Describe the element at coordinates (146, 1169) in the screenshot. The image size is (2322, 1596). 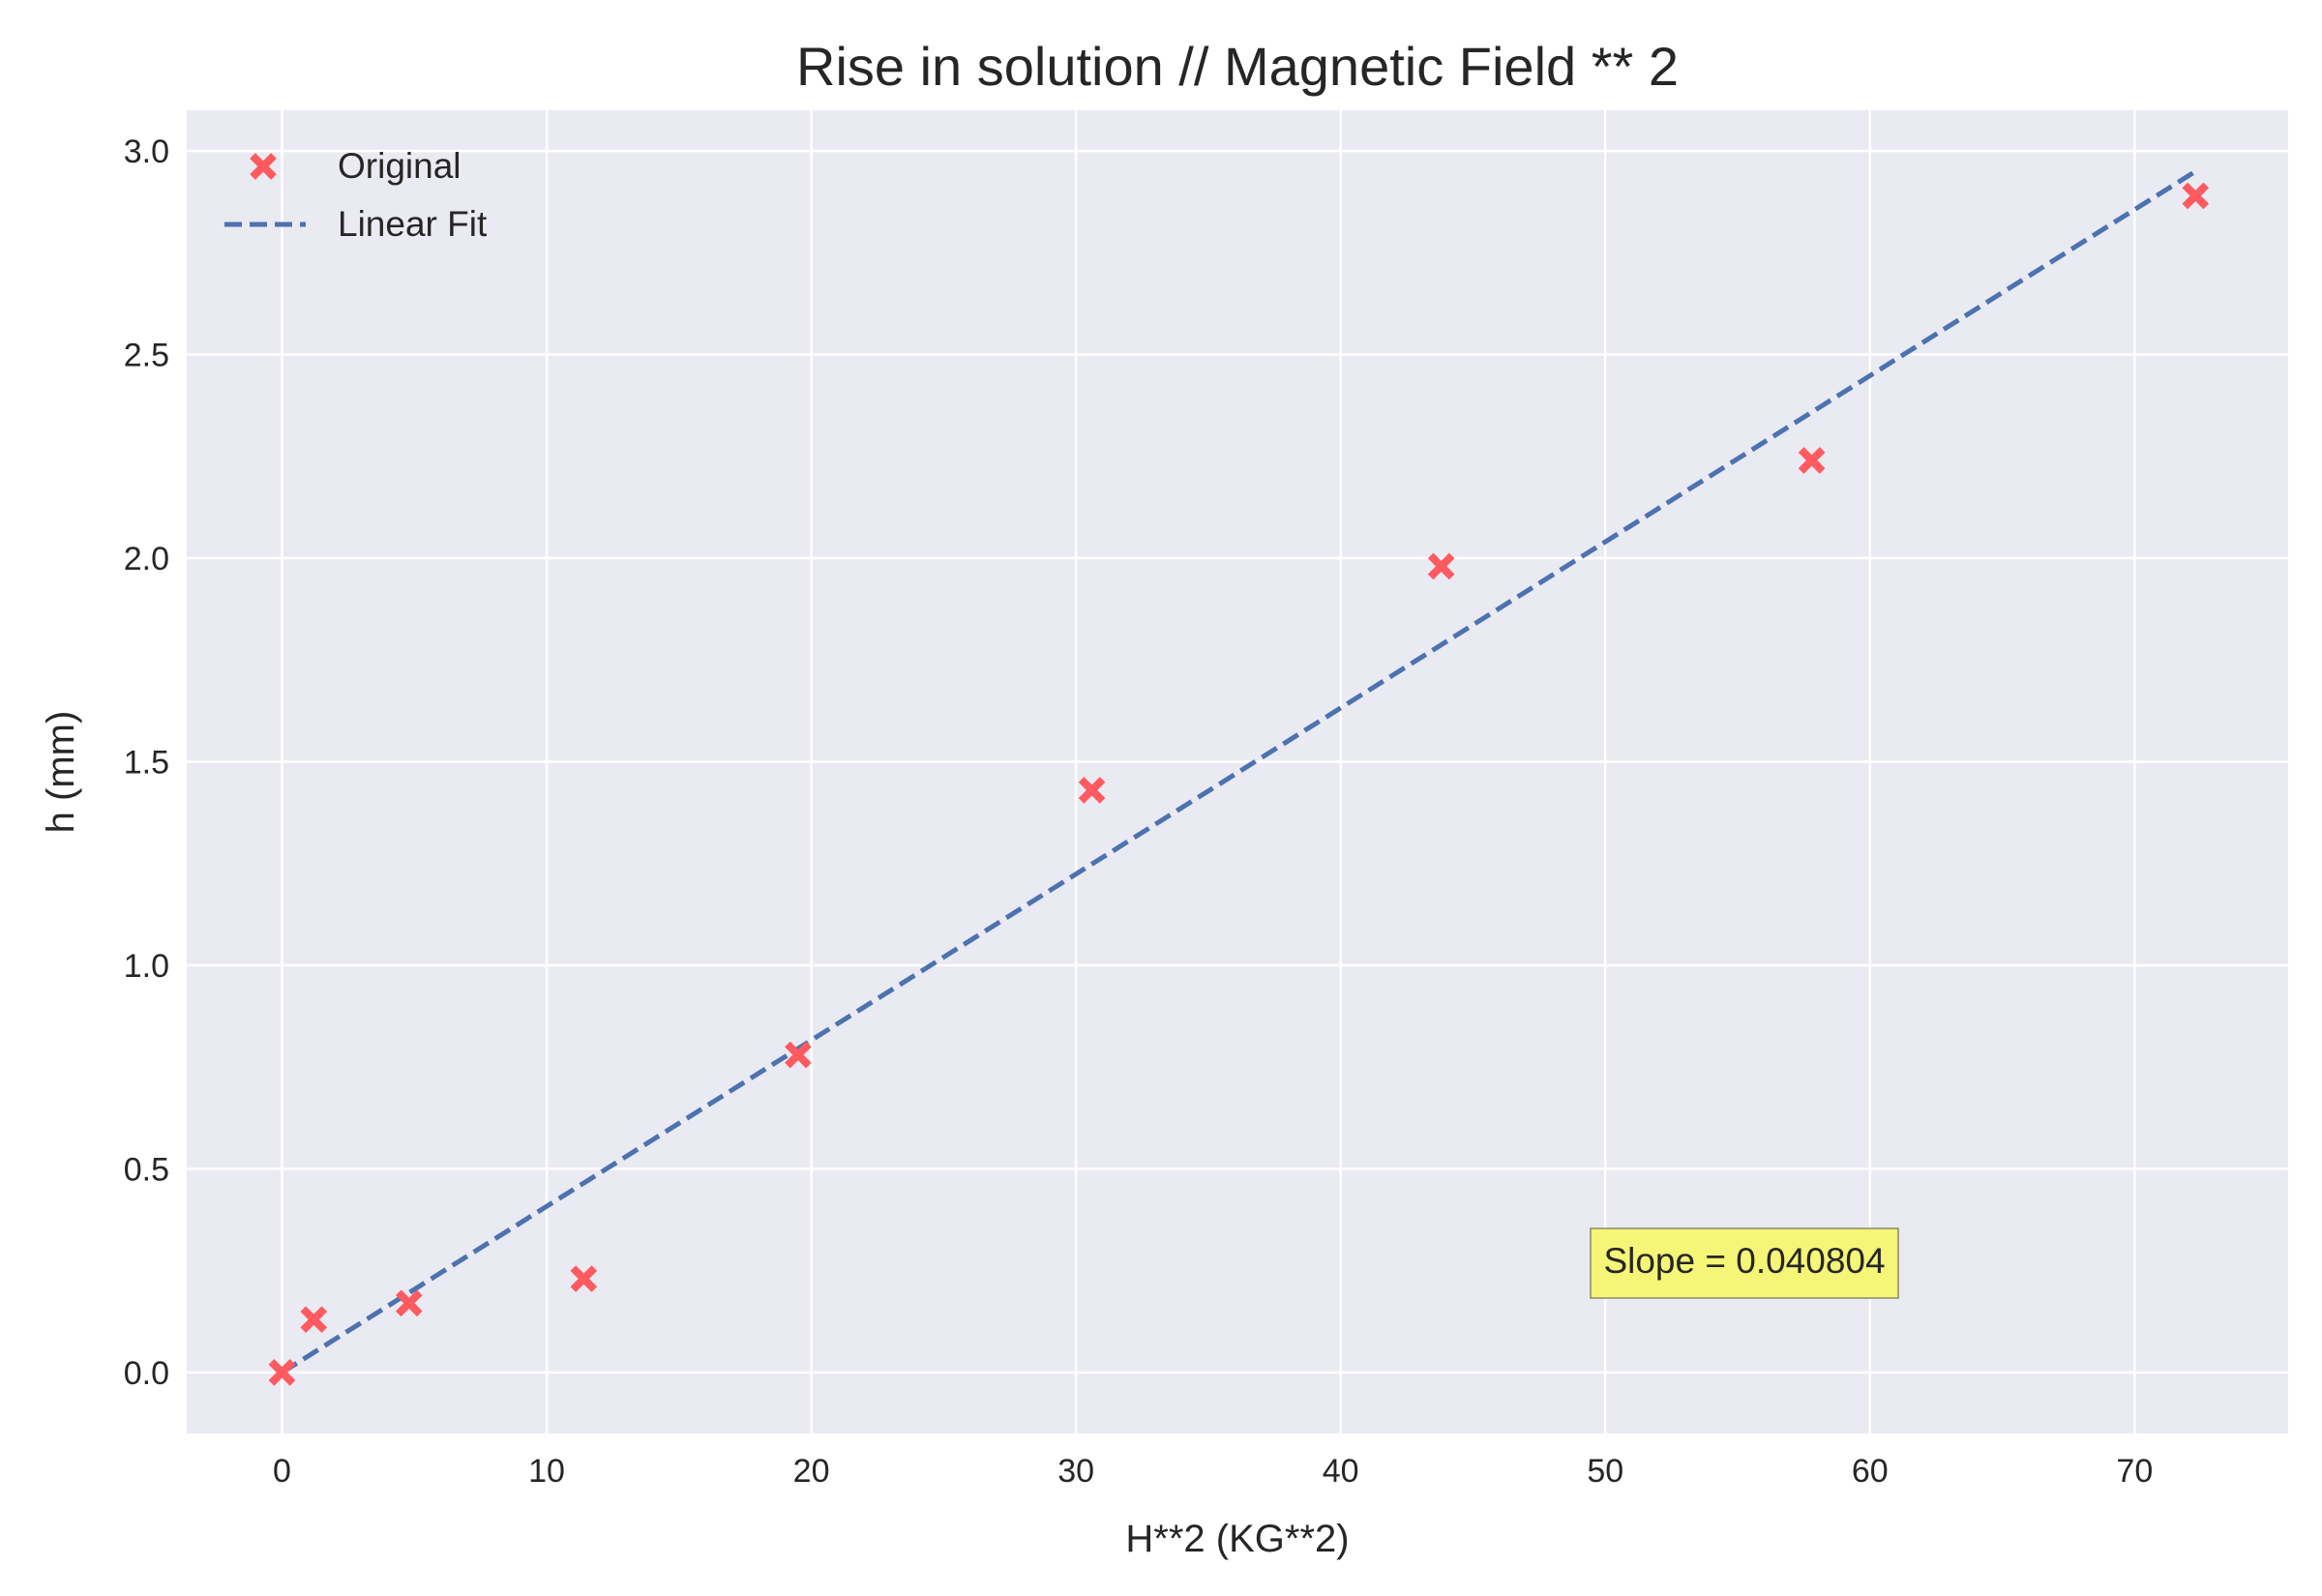
I see `y-tick-label: 0.5` at that location.